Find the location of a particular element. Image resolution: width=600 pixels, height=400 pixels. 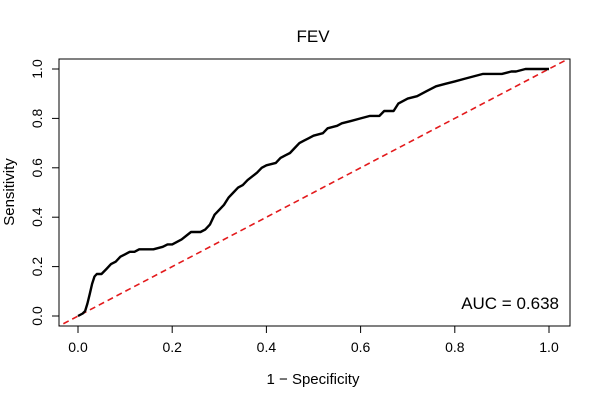

chart-title: FEV is located at coordinates (313, 36).